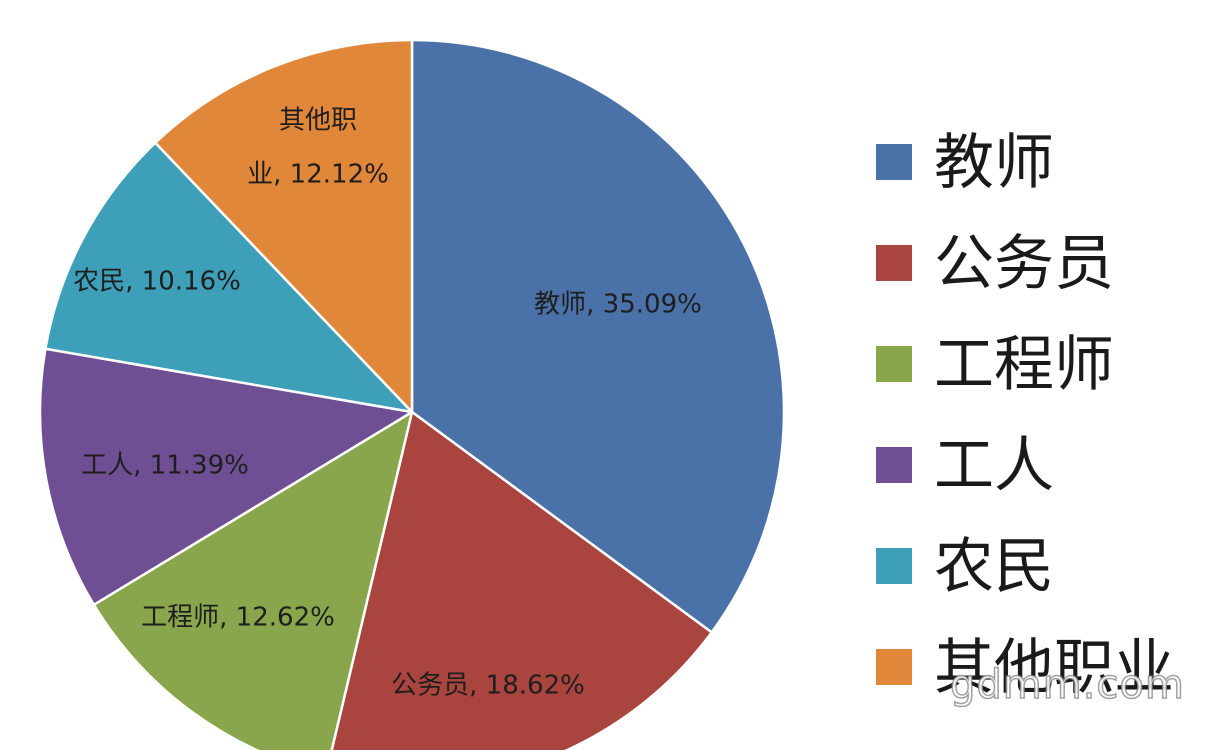 This screenshot has width=1210, height=750. Describe the element at coordinates (1024, 365) in the screenshot. I see `legend-label: 工程师` at that location.